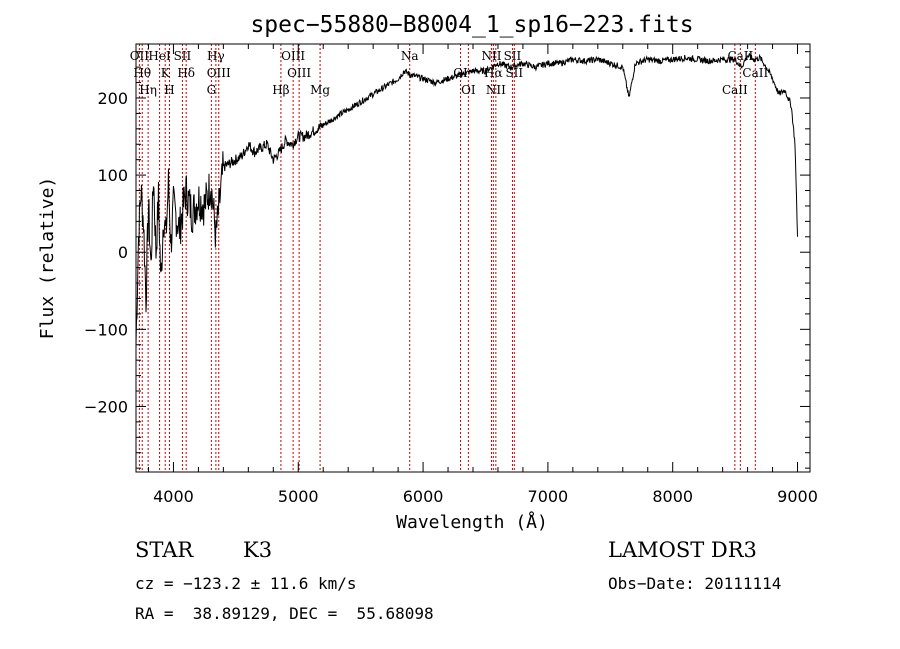 The width and height of the screenshot is (900, 649). What do you see at coordinates (472, 522) in the screenshot?
I see `x-axis-label: Wavelength (Å)` at bounding box center [472, 522].